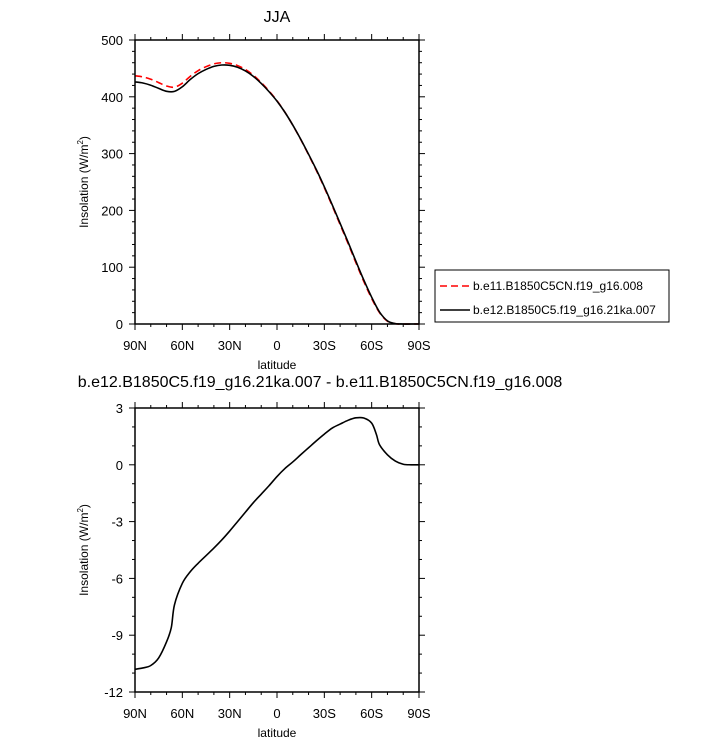 This screenshot has width=717, height=751. I want to click on legend-label-1: b.e12.B1850C5.f19_g16.21ka.007, so click(564, 310).